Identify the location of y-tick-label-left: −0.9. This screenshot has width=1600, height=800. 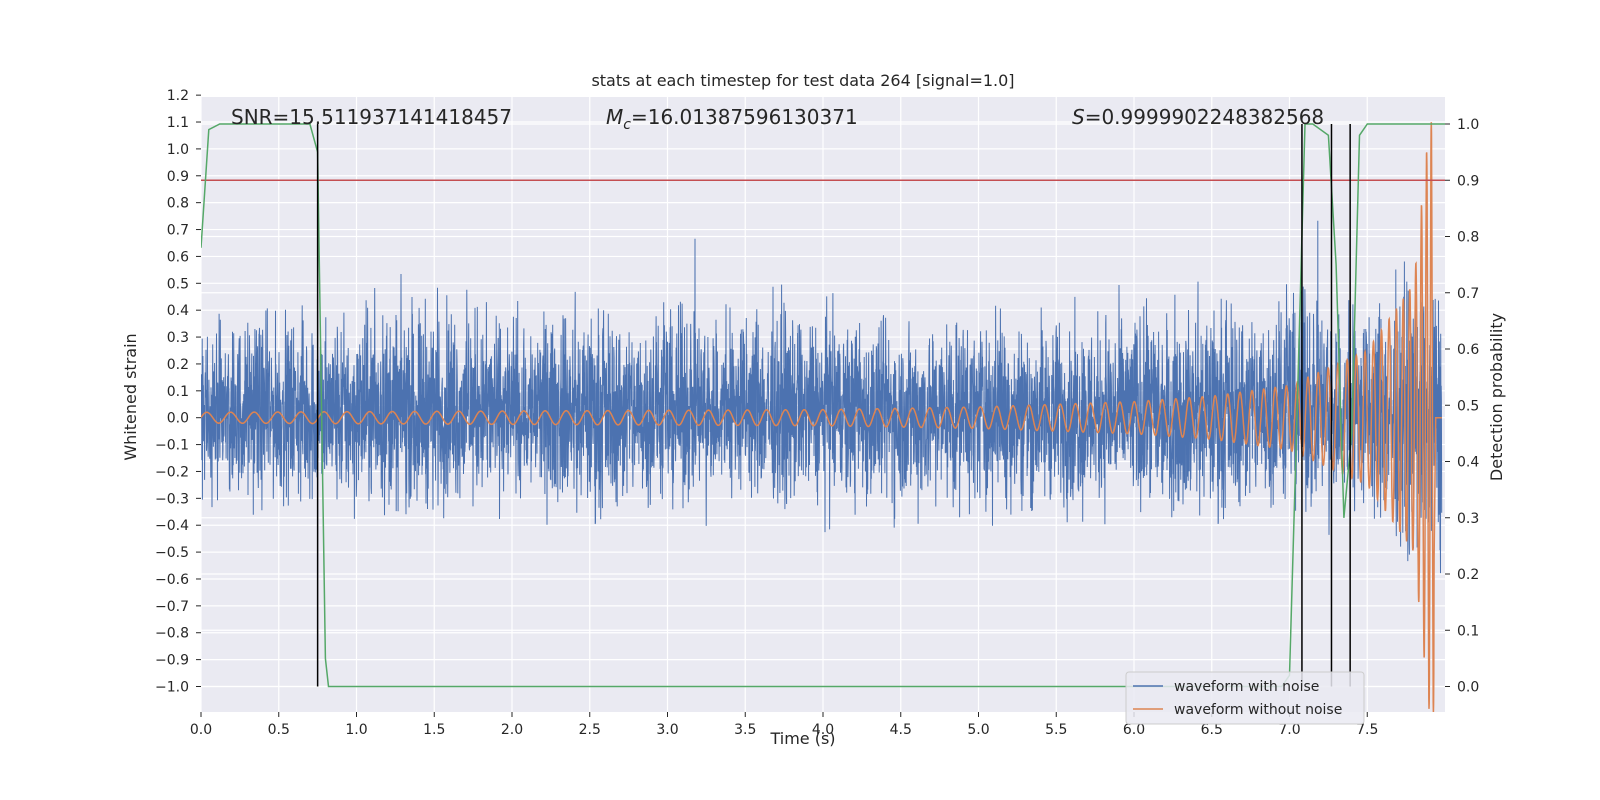
(172, 661).